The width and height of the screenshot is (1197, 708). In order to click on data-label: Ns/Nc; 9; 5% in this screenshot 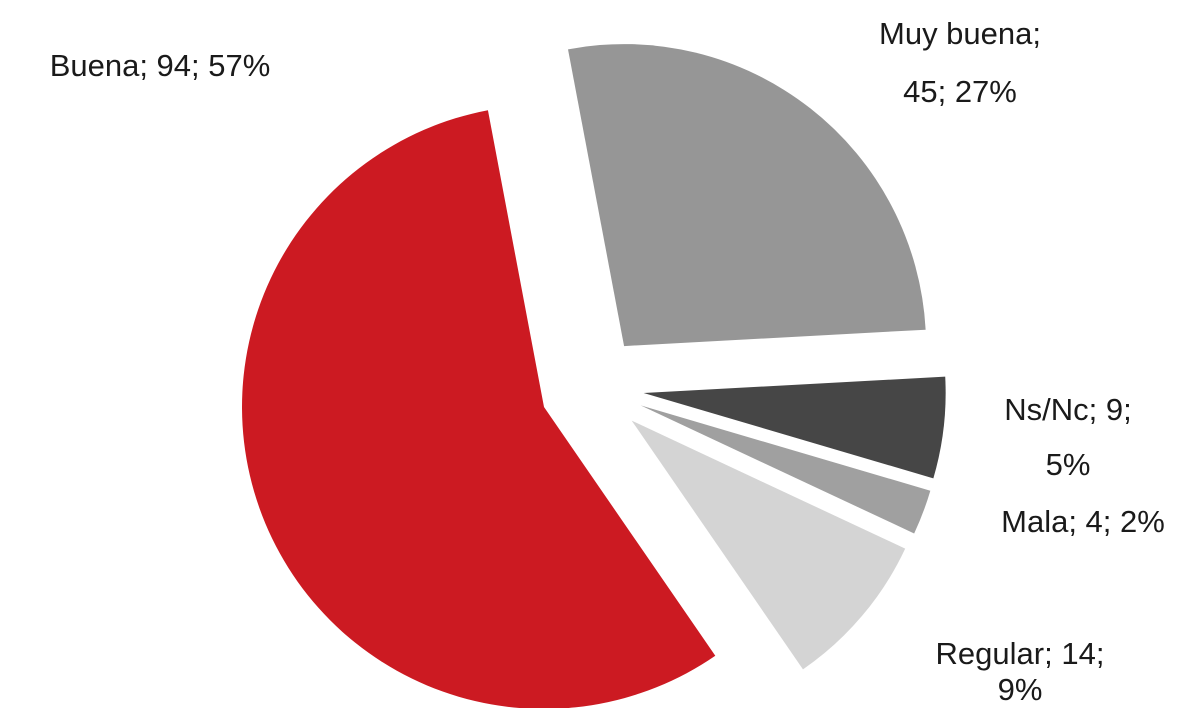, I will do `click(1067, 437)`.